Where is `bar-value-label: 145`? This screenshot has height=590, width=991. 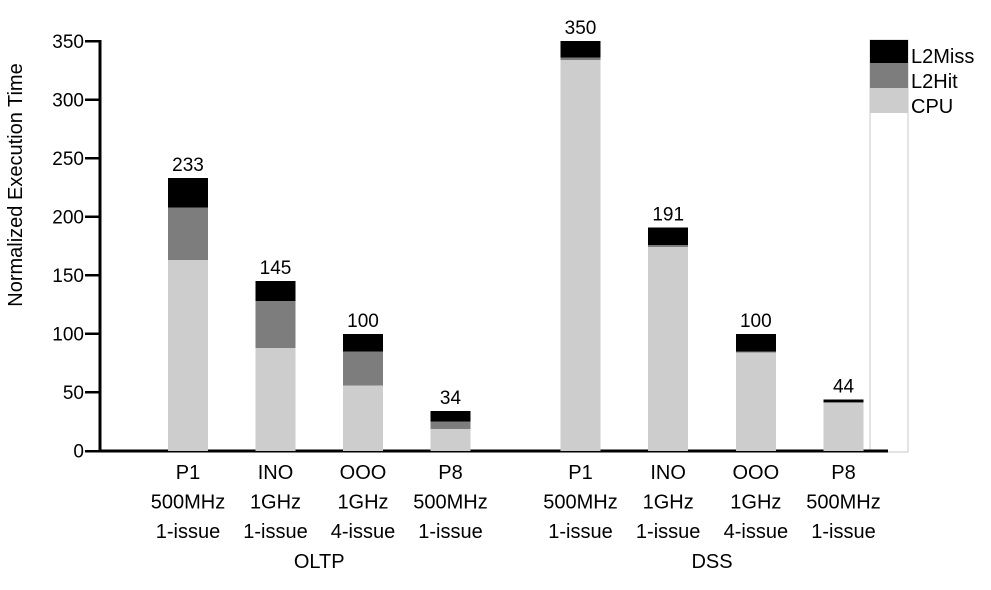
bar-value-label: 145 is located at coordinates (276, 268).